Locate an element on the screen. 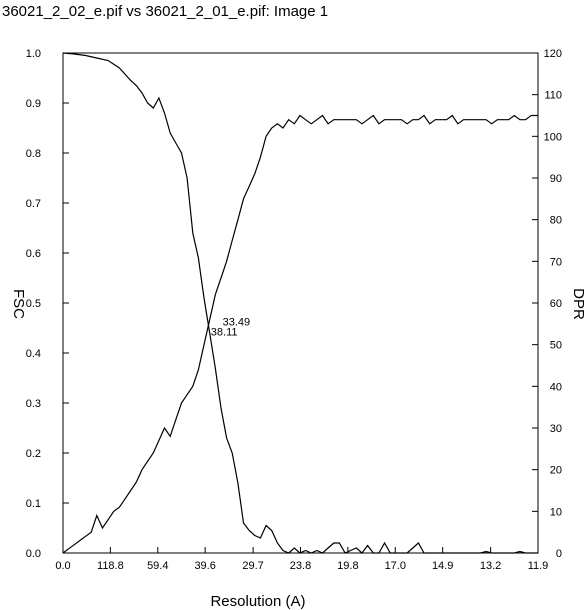 This screenshot has width=588, height=610. x-tick-label: 11.9 is located at coordinates (538, 566).